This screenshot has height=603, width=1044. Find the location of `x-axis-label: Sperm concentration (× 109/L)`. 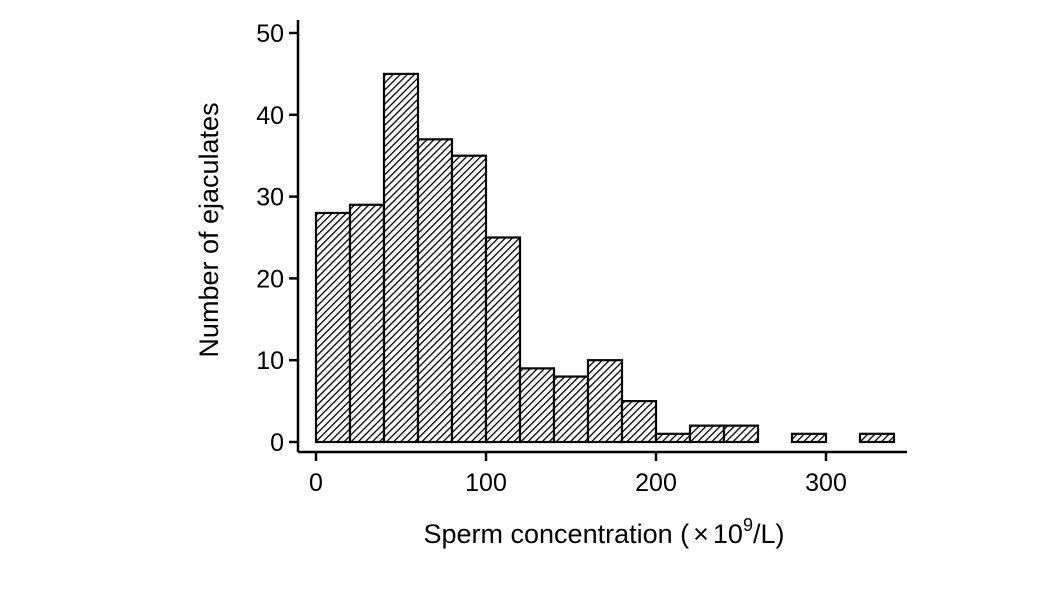

x-axis-label: Sperm concentration (× 109/L) is located at coordinates (604, 532).